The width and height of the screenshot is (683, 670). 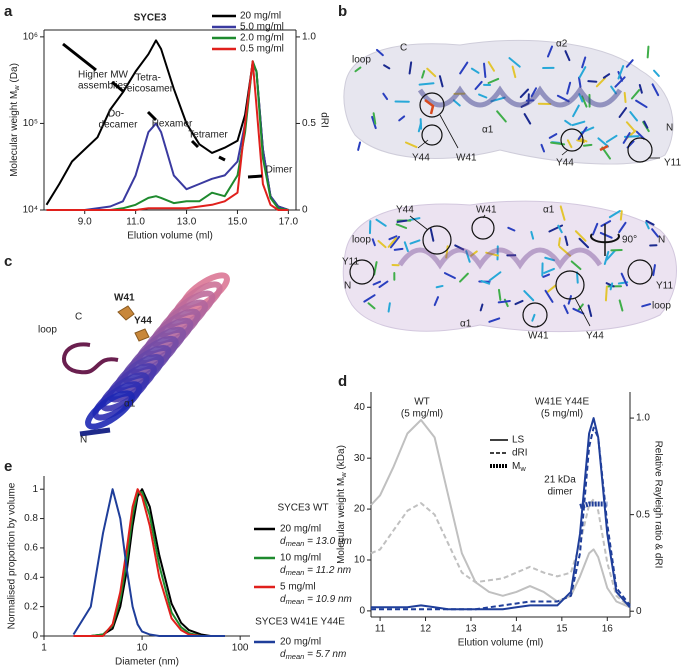 What do you see at coordinates (31, 518) in the screenshot?
I see `y-tick-label: 0.8` at bounding box center [31, 518].